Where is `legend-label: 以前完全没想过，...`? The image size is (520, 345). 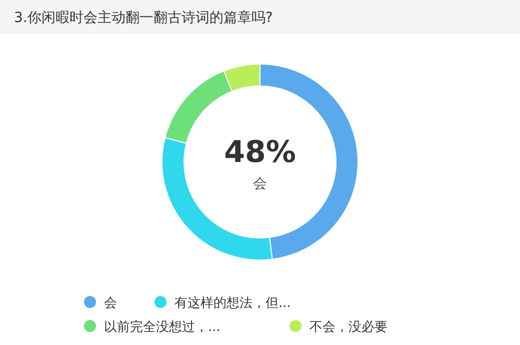
legend-label: 以前完全没想过，... is located at coordinates (162, 327).